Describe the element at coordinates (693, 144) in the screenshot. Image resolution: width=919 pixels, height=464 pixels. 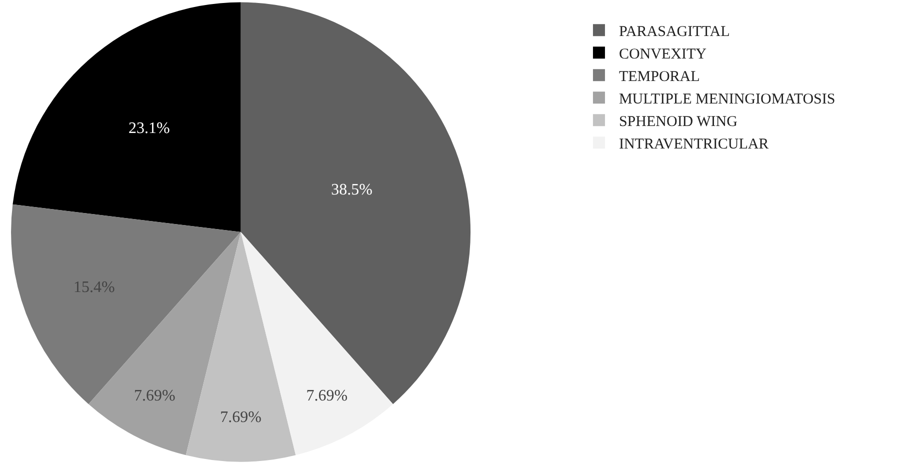
I see `legend-label: INTRAVENTRICULAR` at that location.